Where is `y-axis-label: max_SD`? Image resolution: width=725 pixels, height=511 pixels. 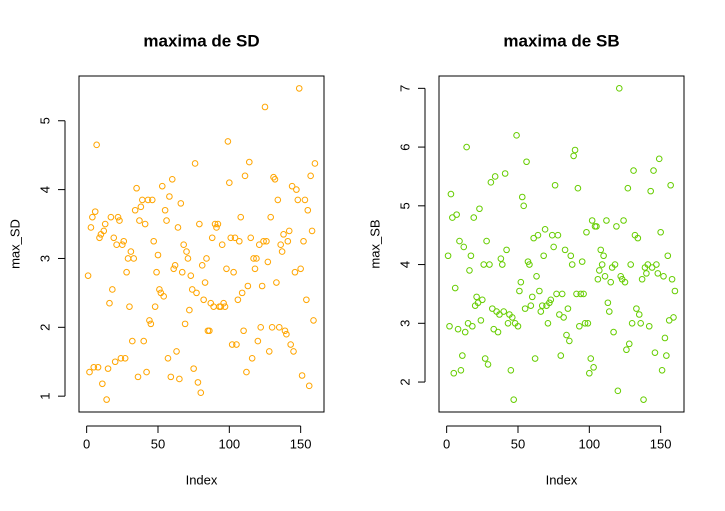
y-axis-label: max_SD is located at coordinates (14, 244).